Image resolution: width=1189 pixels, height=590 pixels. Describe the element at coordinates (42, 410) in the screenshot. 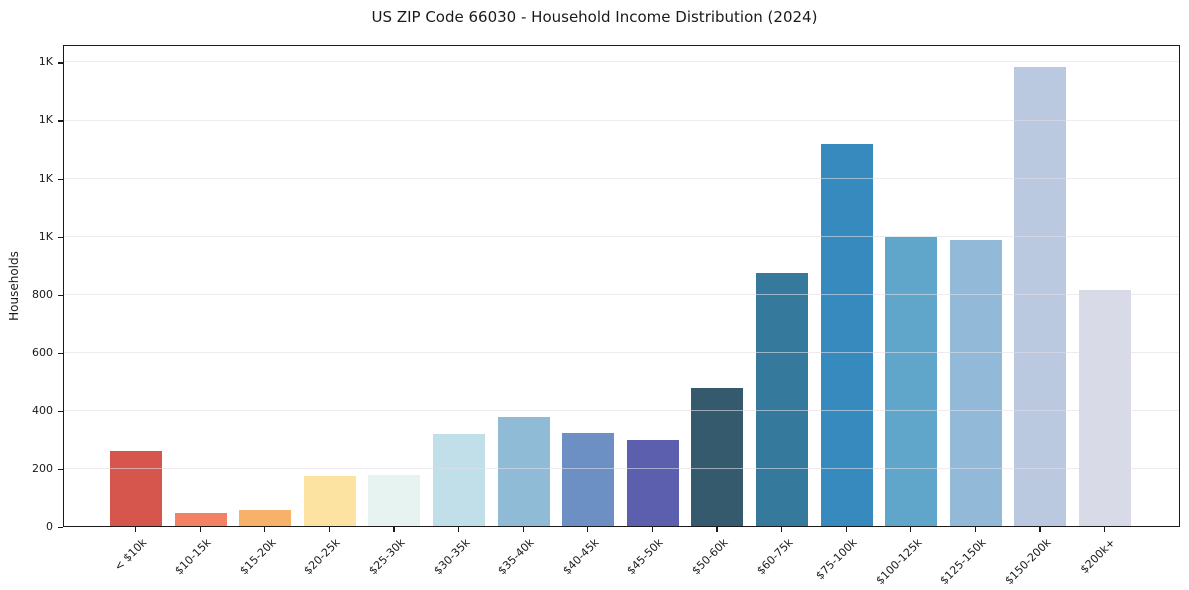

I see `y-tick-label: 400` at that location.